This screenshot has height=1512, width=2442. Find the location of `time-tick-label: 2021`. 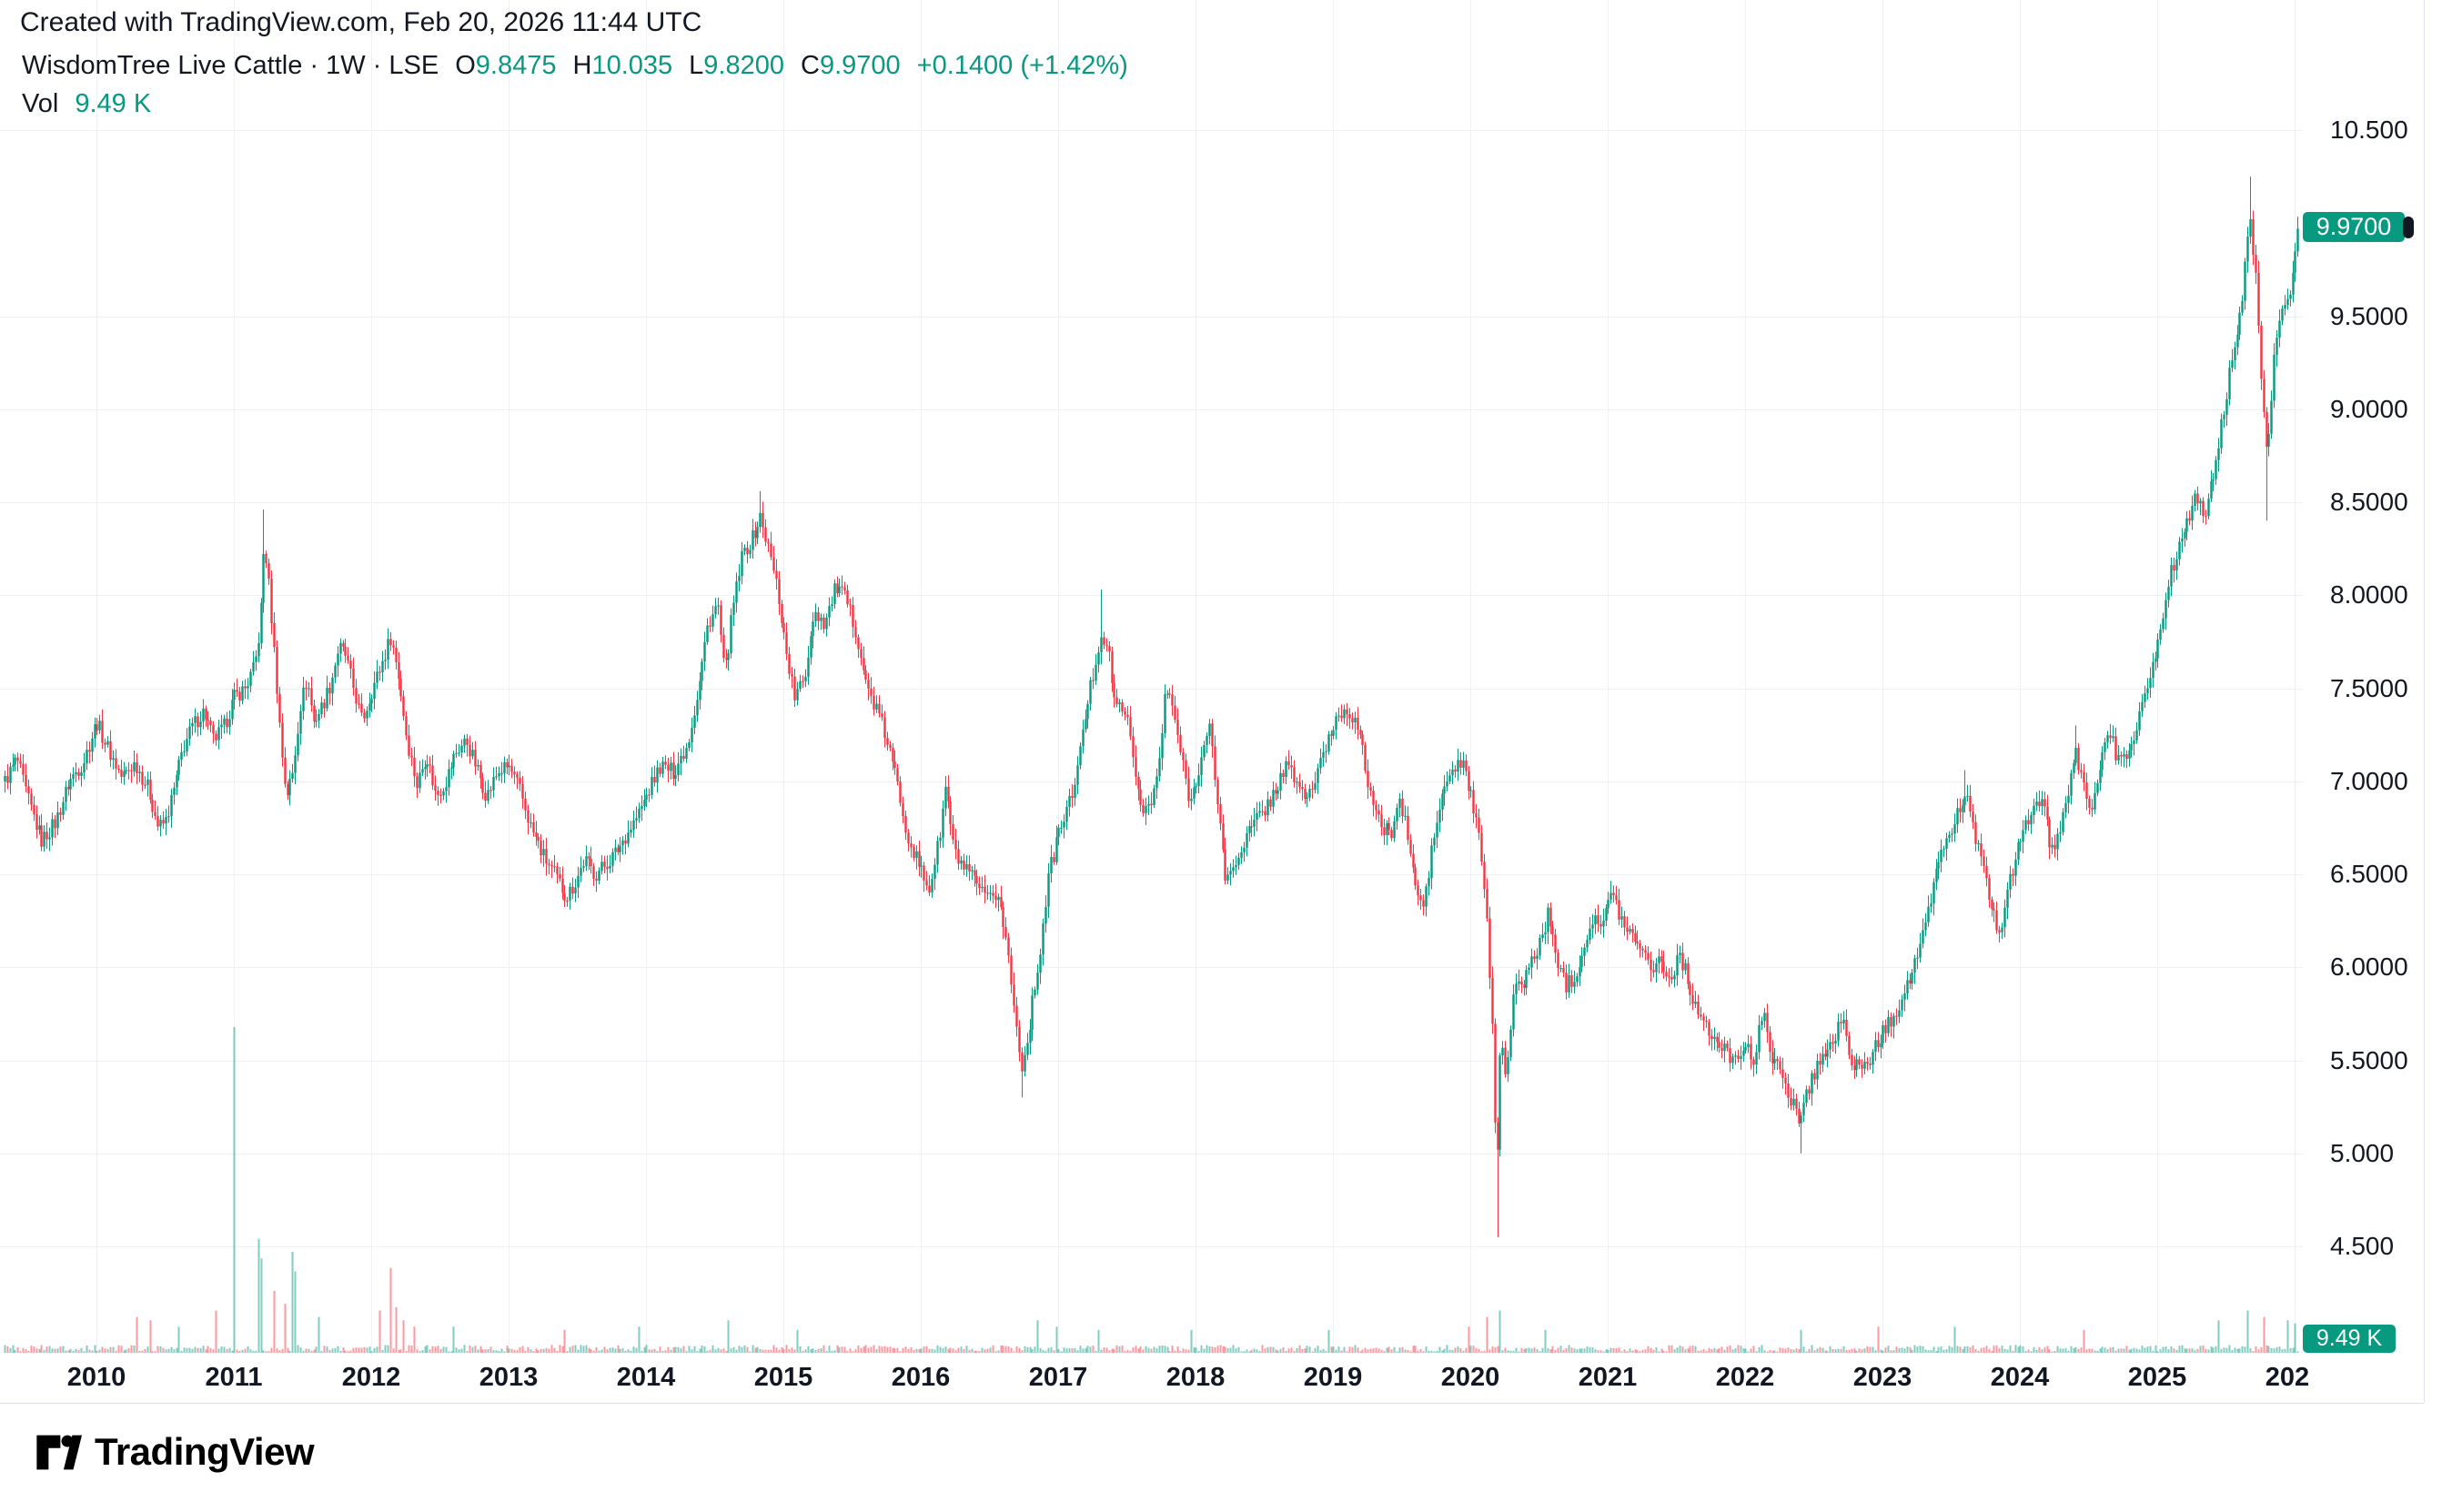

time-tick-label: 2021 is located at coordinates (1608, 1378).